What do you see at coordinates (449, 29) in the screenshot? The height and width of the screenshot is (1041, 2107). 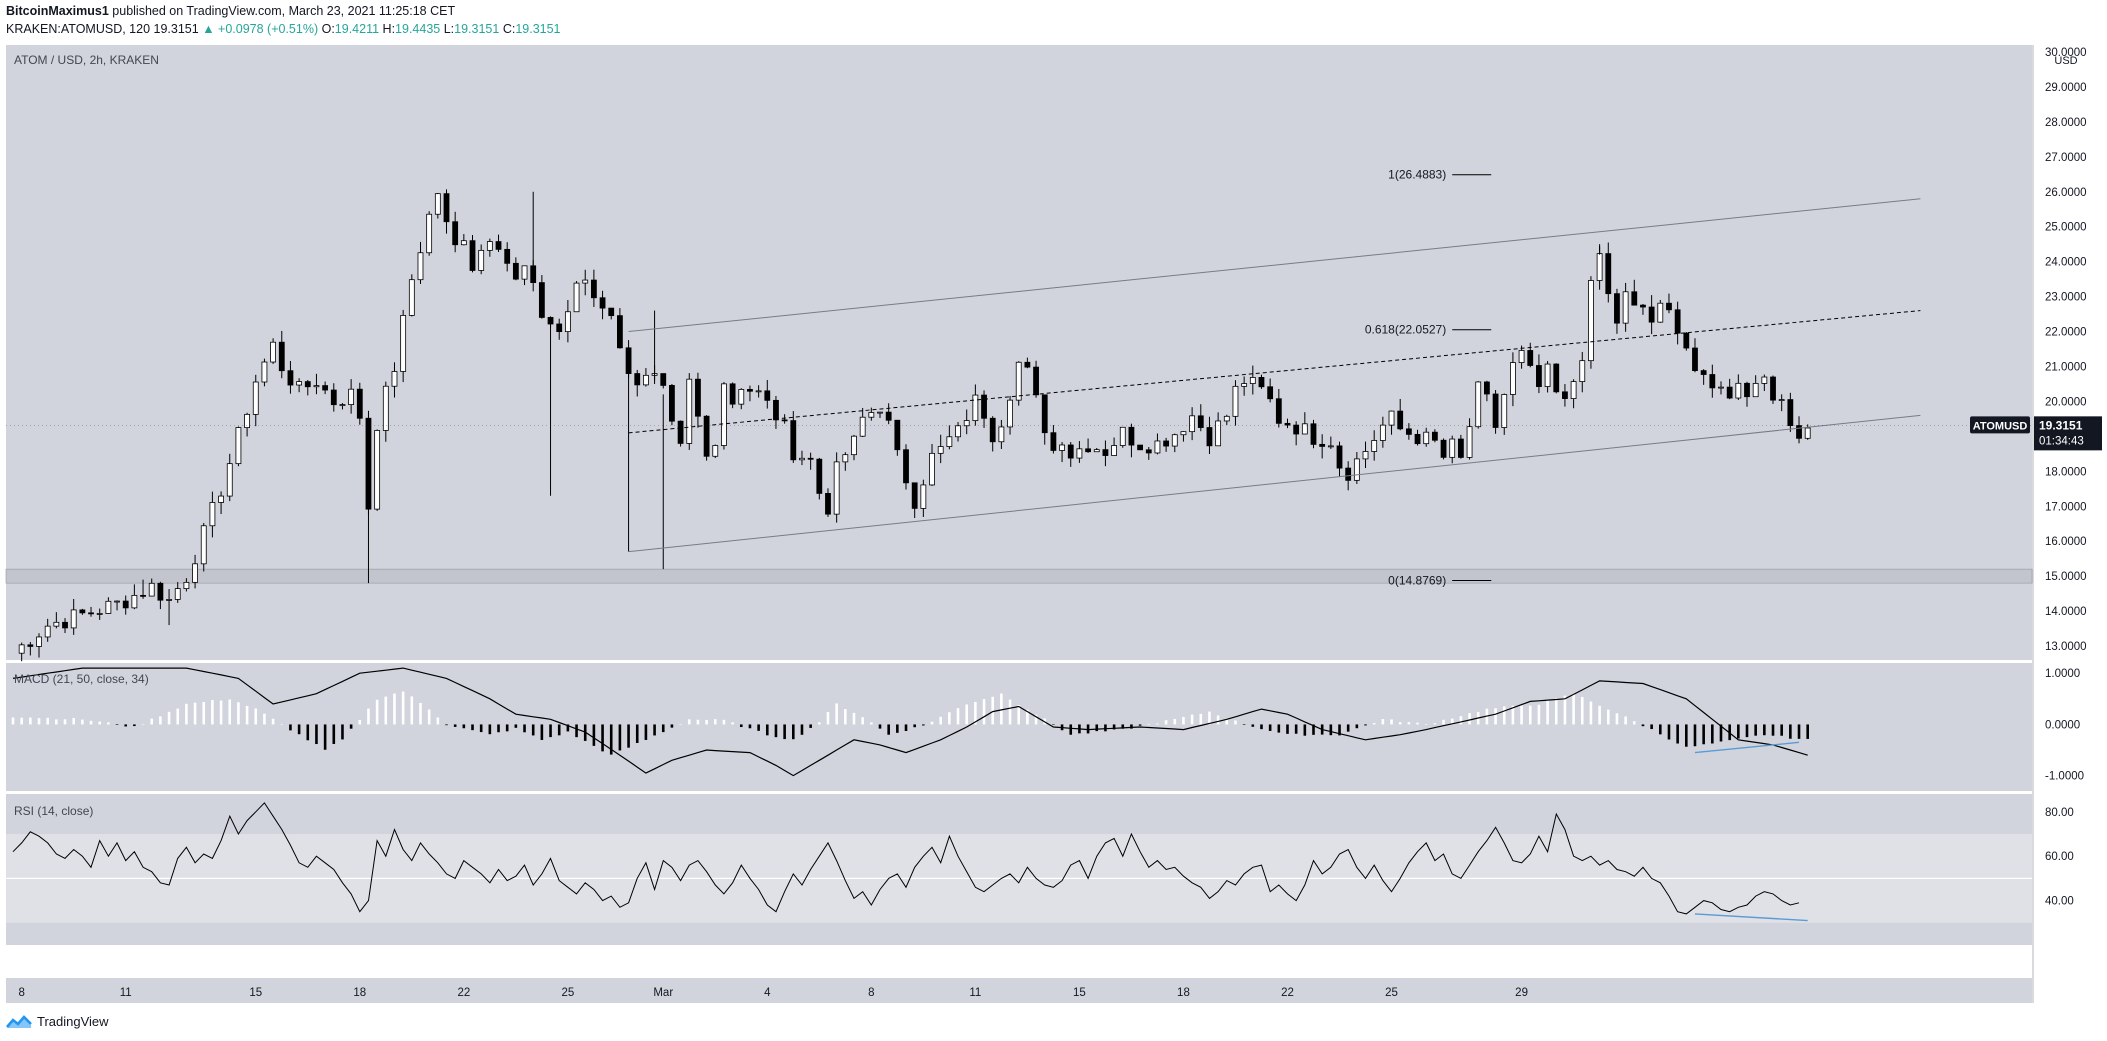 I see `low-label: L:` at bounding box center [449, 29].